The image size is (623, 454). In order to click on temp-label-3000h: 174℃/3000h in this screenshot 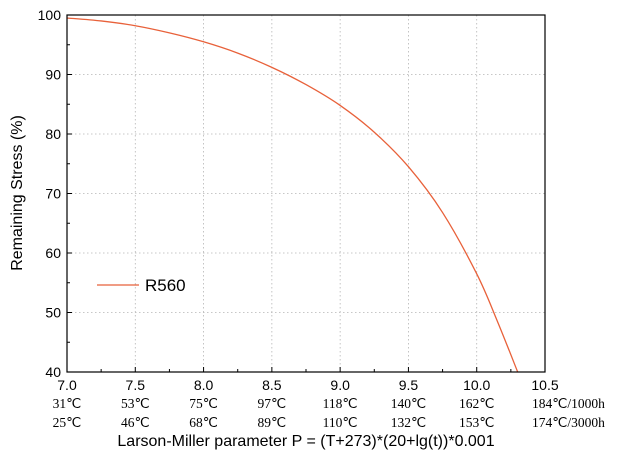, I will do `click(568, 422)`.